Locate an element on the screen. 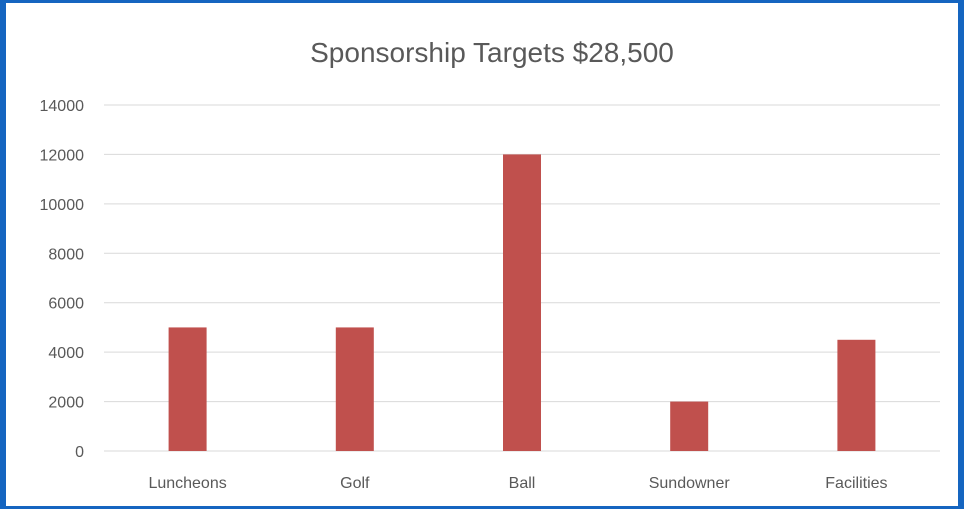 This screenshot has height=509, width=964. x-tick-label: Luncheons is located at coordinates (187, 483).